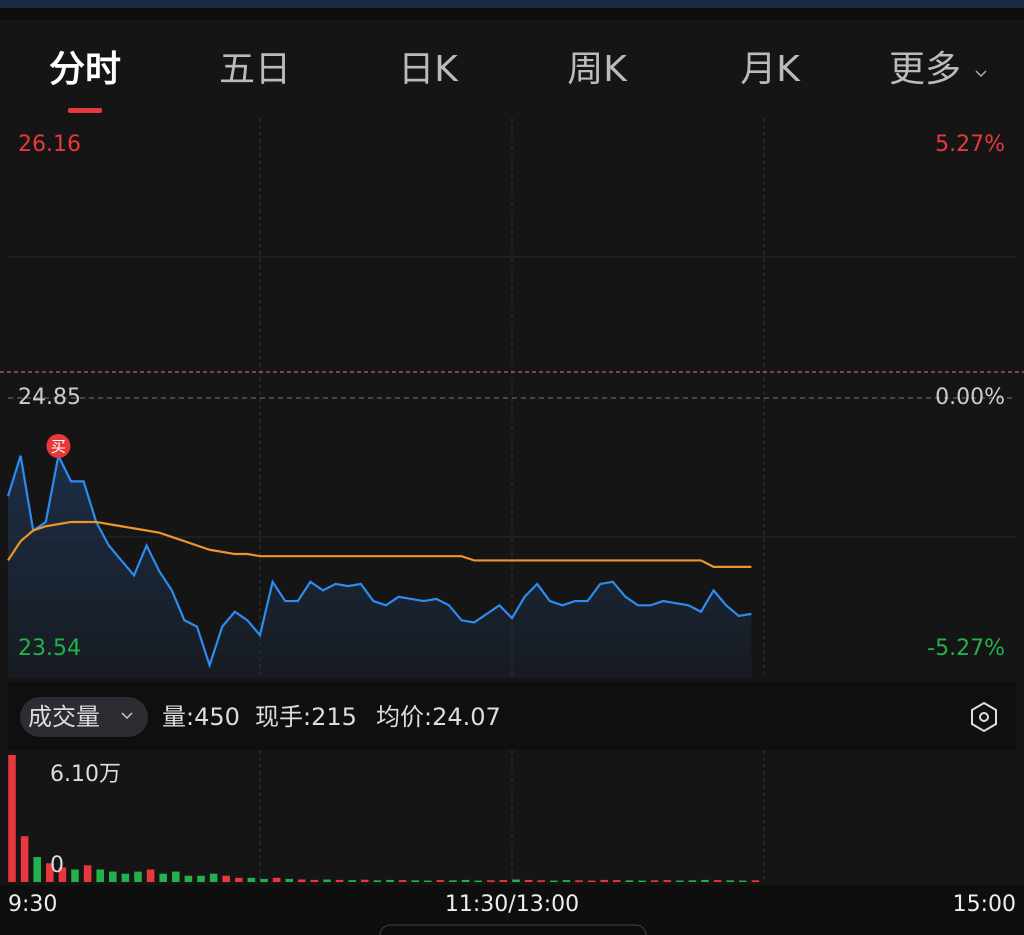 The width and height of the screenshot is (1024, 935). What do you see at coordinates (513, 929) in the screenshot?
I see `home-handle` at bounding box center [513, 929].